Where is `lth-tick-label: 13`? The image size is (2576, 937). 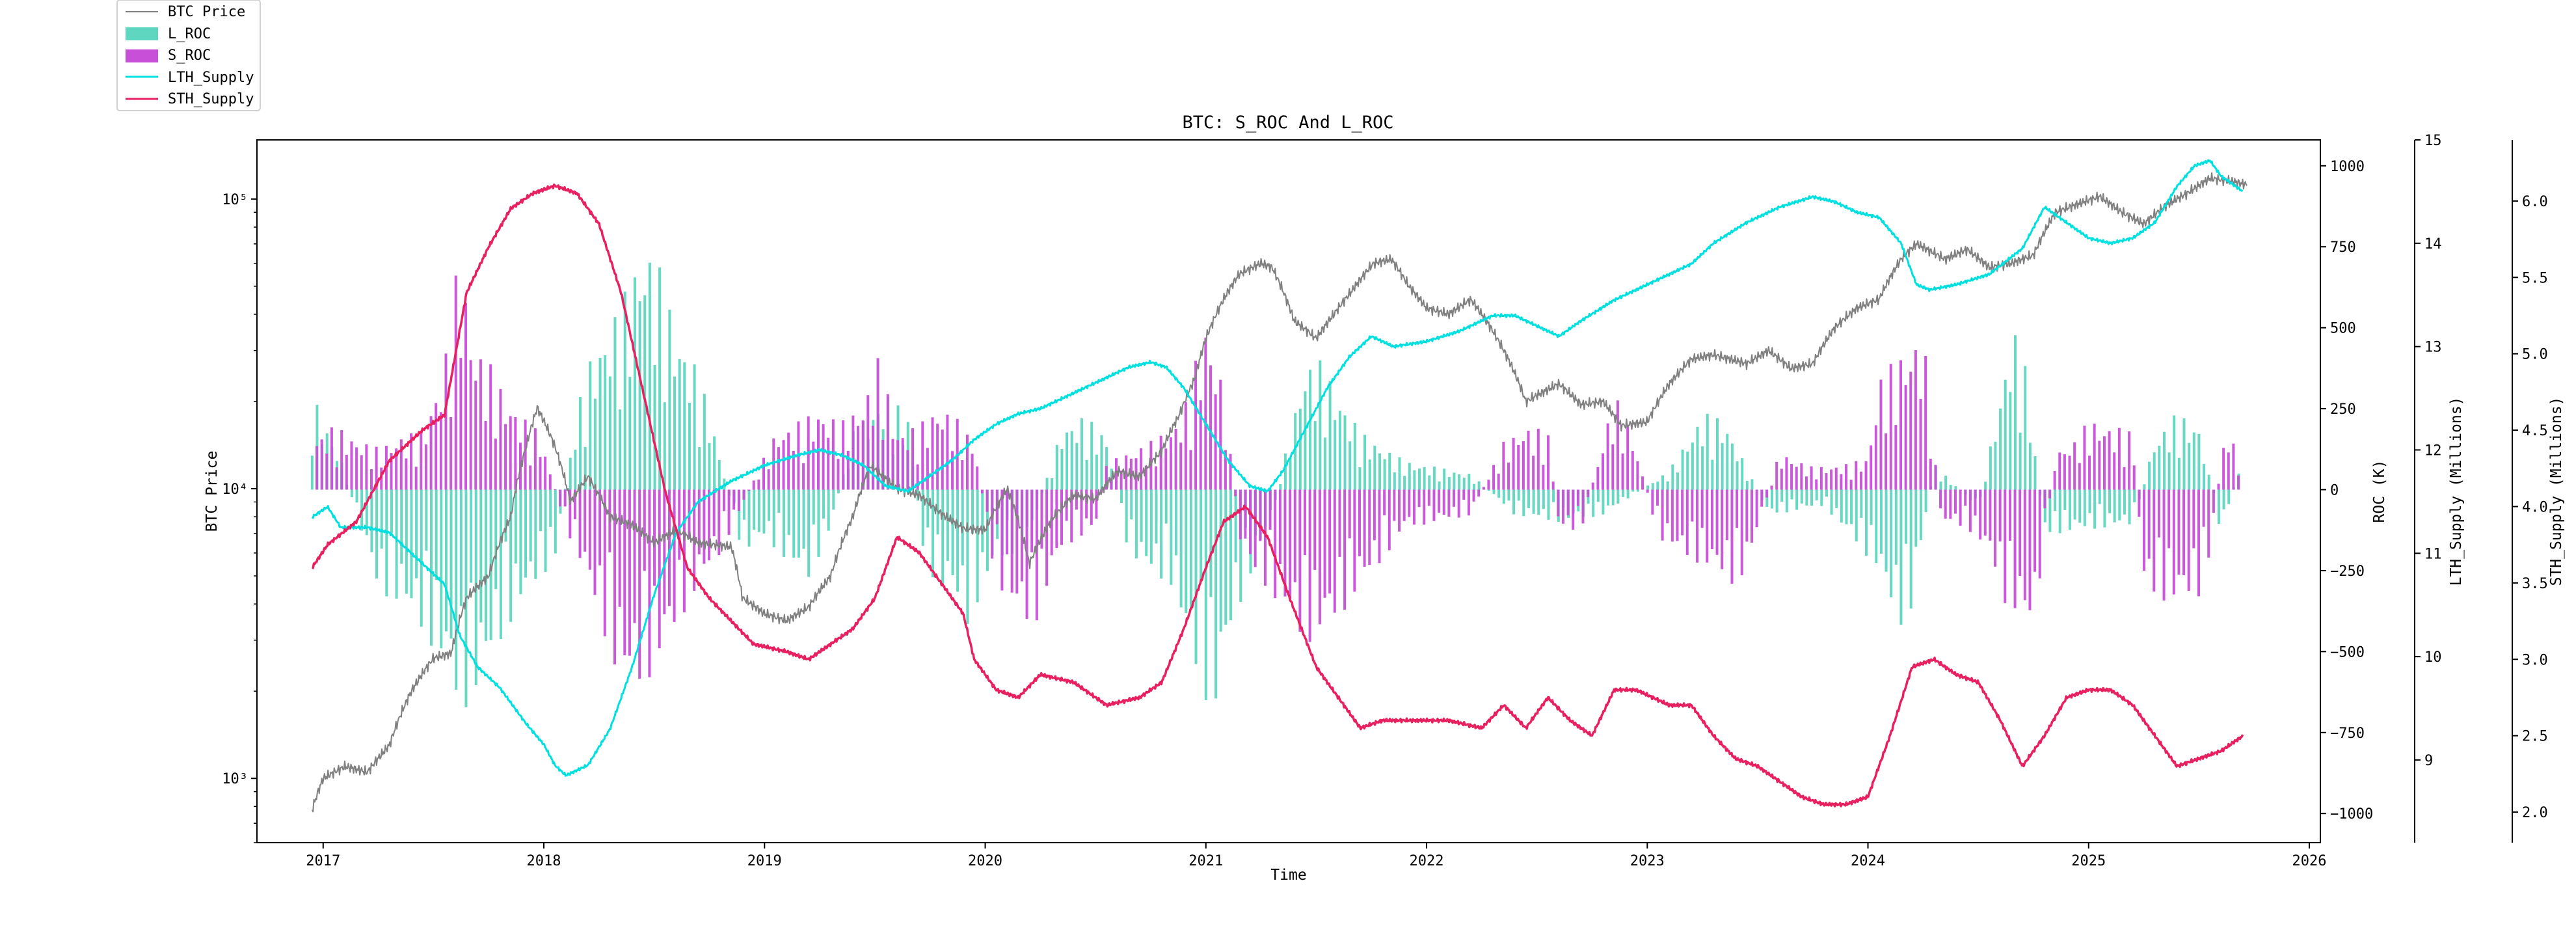
lth-tick-label: 13 is located at coordinates (2433, 348).